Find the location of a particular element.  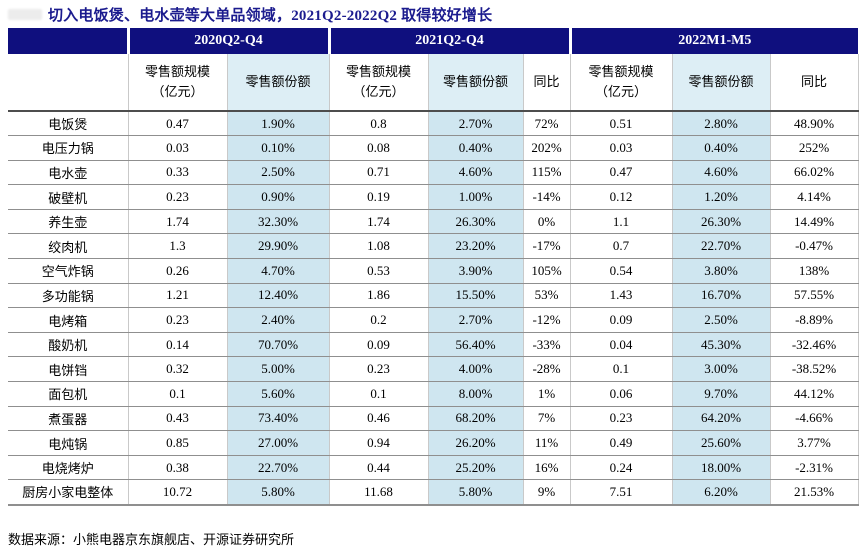

subheader-col-0-1: 零售额份额 is located at coordinates (278, 83).